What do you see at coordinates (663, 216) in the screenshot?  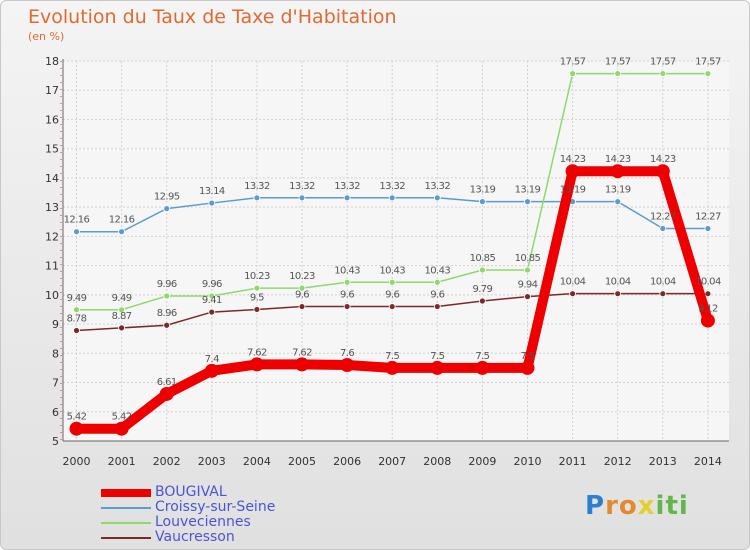 I see `data-label-1: 12.27` at bounding box center [663, 216].